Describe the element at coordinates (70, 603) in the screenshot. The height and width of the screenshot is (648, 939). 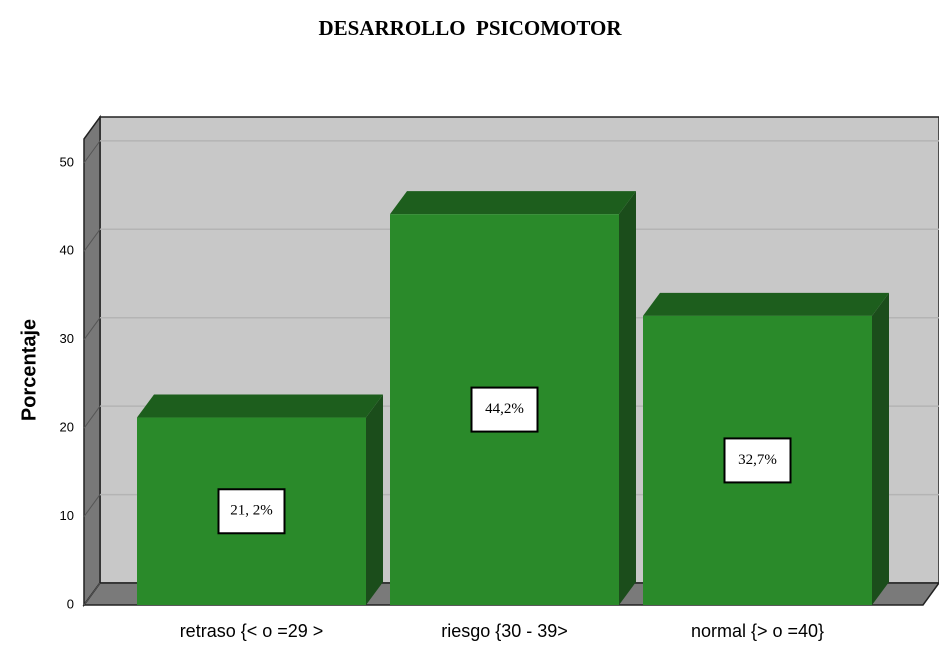
I see `y-tick-label: 0` at that location.